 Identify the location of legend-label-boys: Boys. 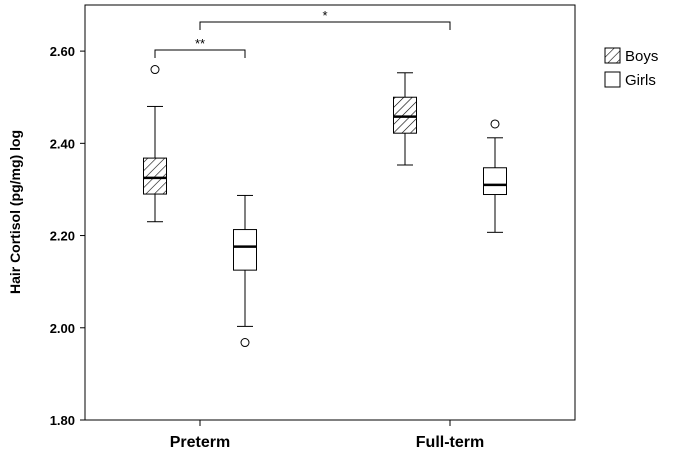
(641, 56).